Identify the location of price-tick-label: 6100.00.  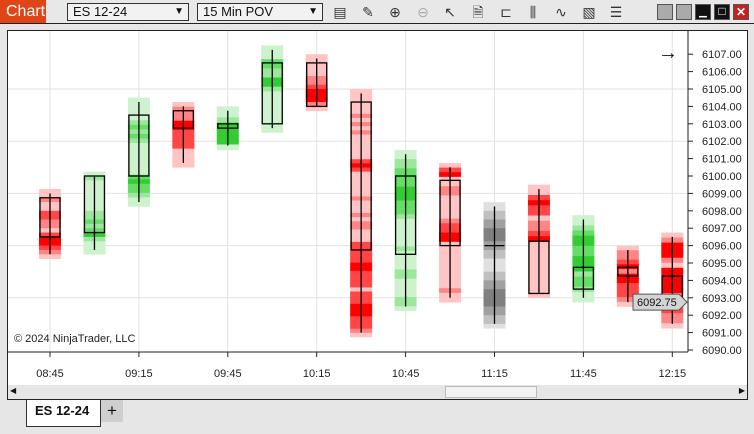
(722, 177).